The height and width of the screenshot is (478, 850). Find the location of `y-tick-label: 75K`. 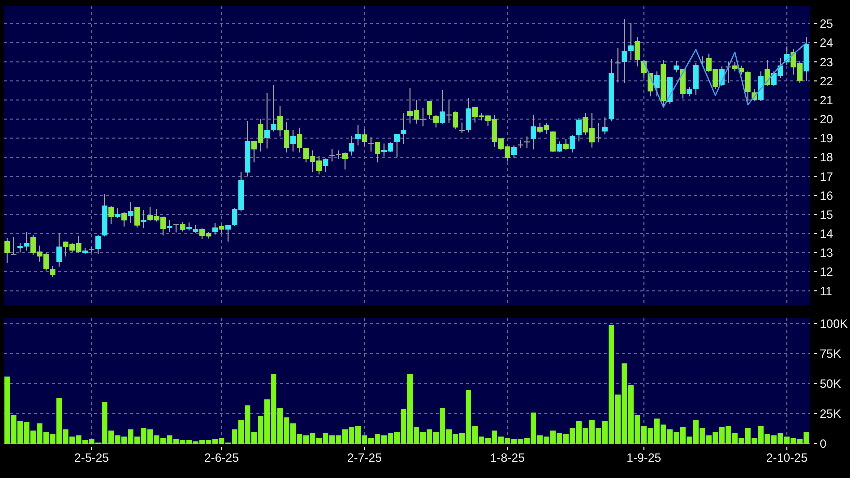

y-tick-label: 75K is located at coordinates (831, 354).